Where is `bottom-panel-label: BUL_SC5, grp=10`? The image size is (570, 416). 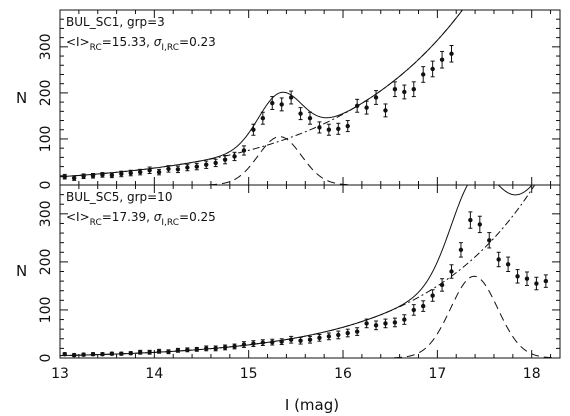
bottom-panel-label: BUL_SC5, grp=10 is located at coordinates (119, 197).